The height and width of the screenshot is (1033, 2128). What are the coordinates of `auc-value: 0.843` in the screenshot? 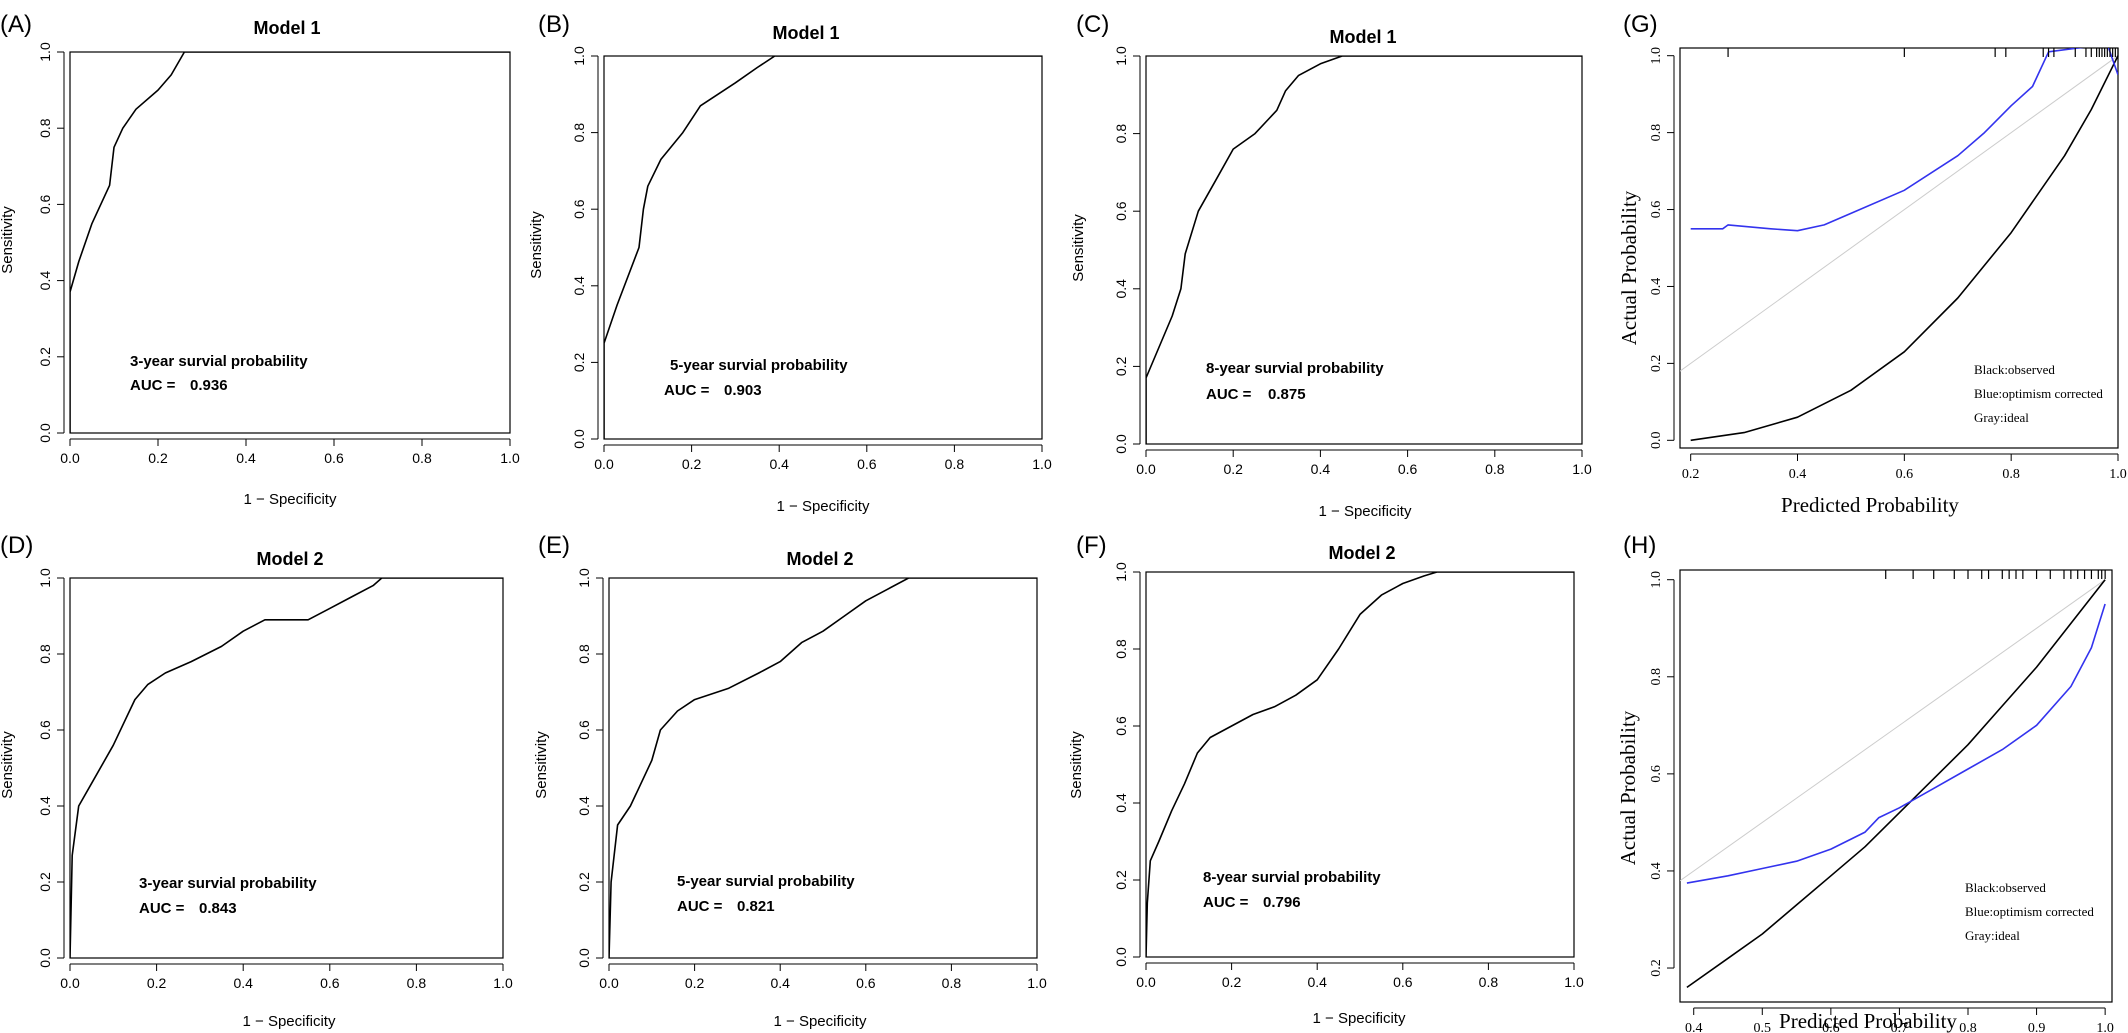 It's located at (218, 908).